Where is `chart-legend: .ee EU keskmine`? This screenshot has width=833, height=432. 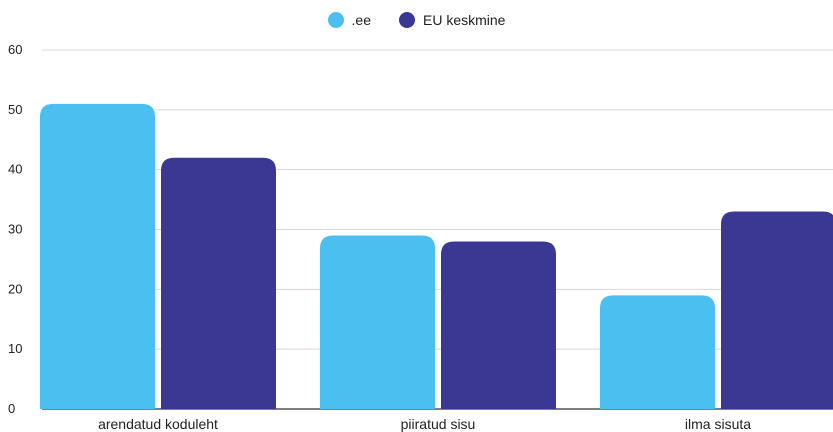
chart-legend: .ee EU keskmine is located at coordinates (416, 20).